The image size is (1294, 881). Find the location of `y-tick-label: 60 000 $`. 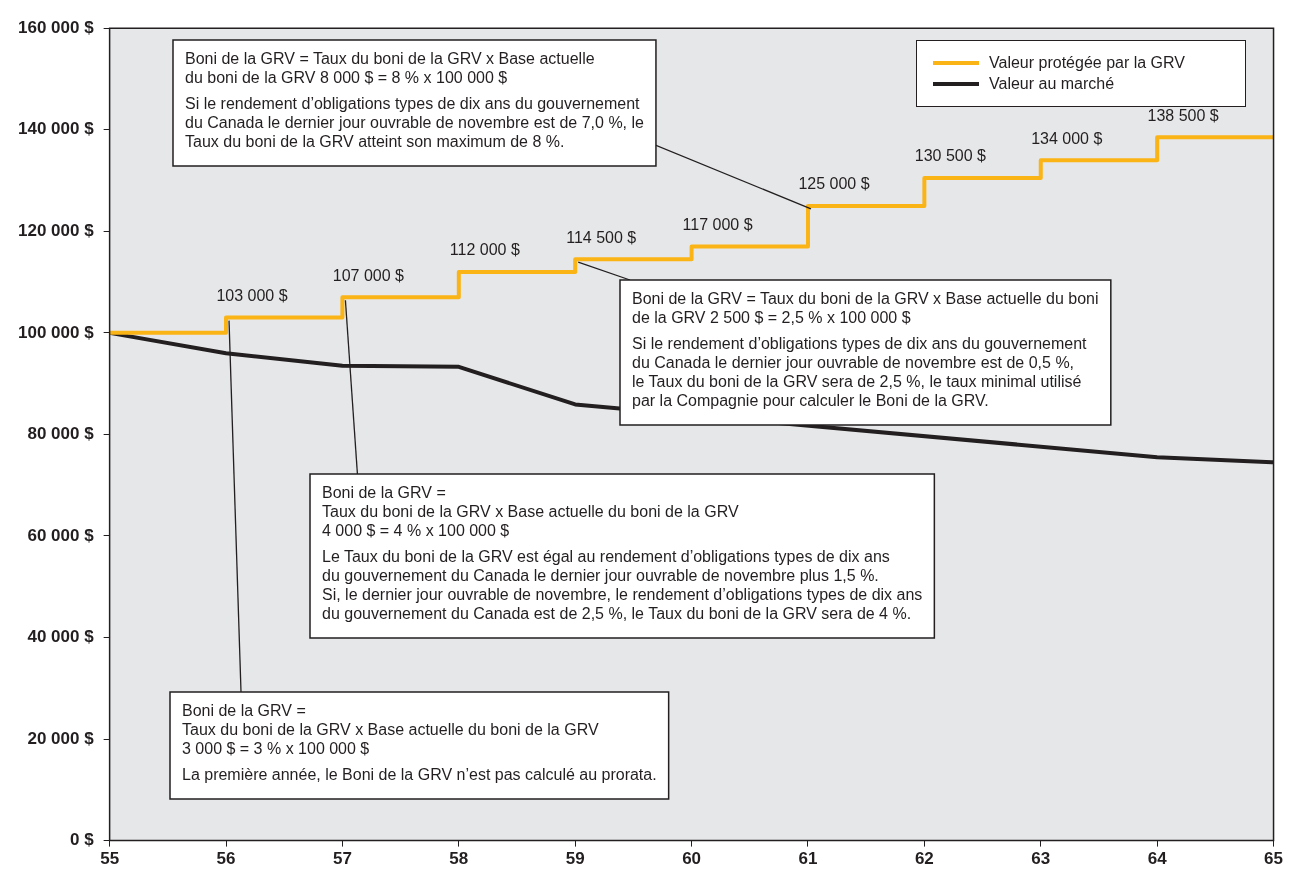

y-tick-label: 60 000 $ is located at coordinates (61, 535).